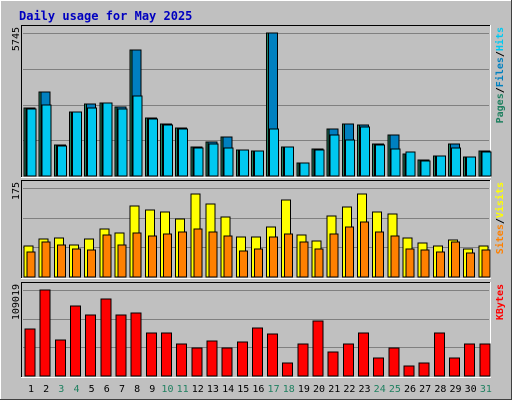 Image resolution: width=512 pixels, height=400 pixels. I want to click on legend-hits: Hits, so click(500, 39).